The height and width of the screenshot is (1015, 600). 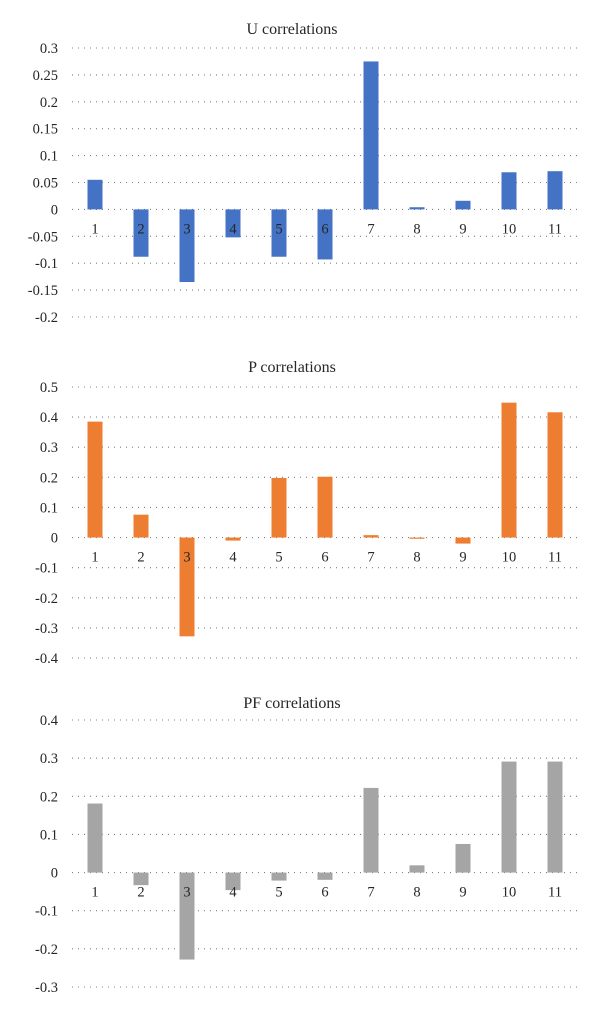 I want to click on y-tick-label: 0.15, so click(x=45, y=130).